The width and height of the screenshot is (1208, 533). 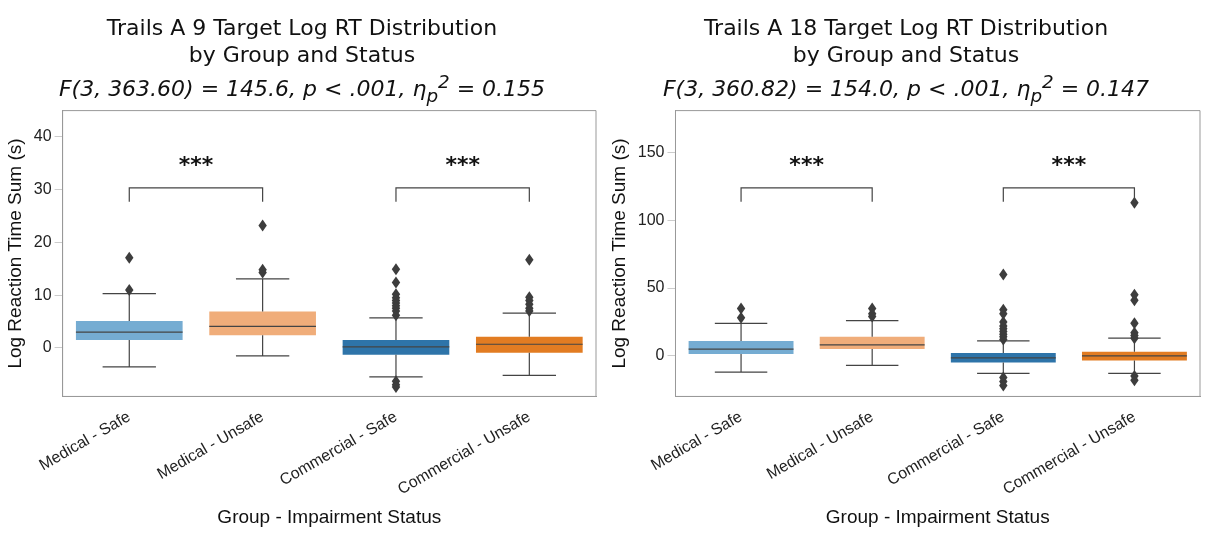 What do you see at coordinates (906, 89) in the screenshot?
I see `chart-subtitle: F(3, 360.82) = 154.0, p < .001, η$_{p}$$^{2}$ = 0.147` at bounding box center [906, 89].